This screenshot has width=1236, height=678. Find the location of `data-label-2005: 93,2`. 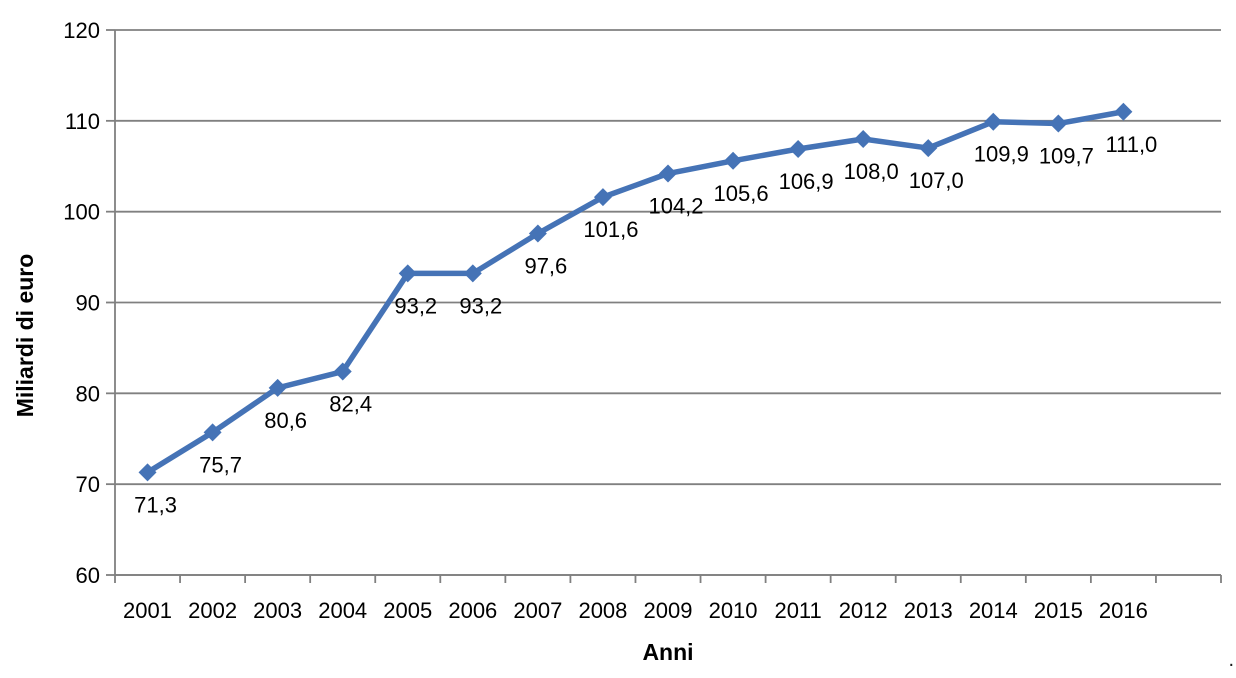

data-label-2005: 93,2 is located at coordinates (415, 305).